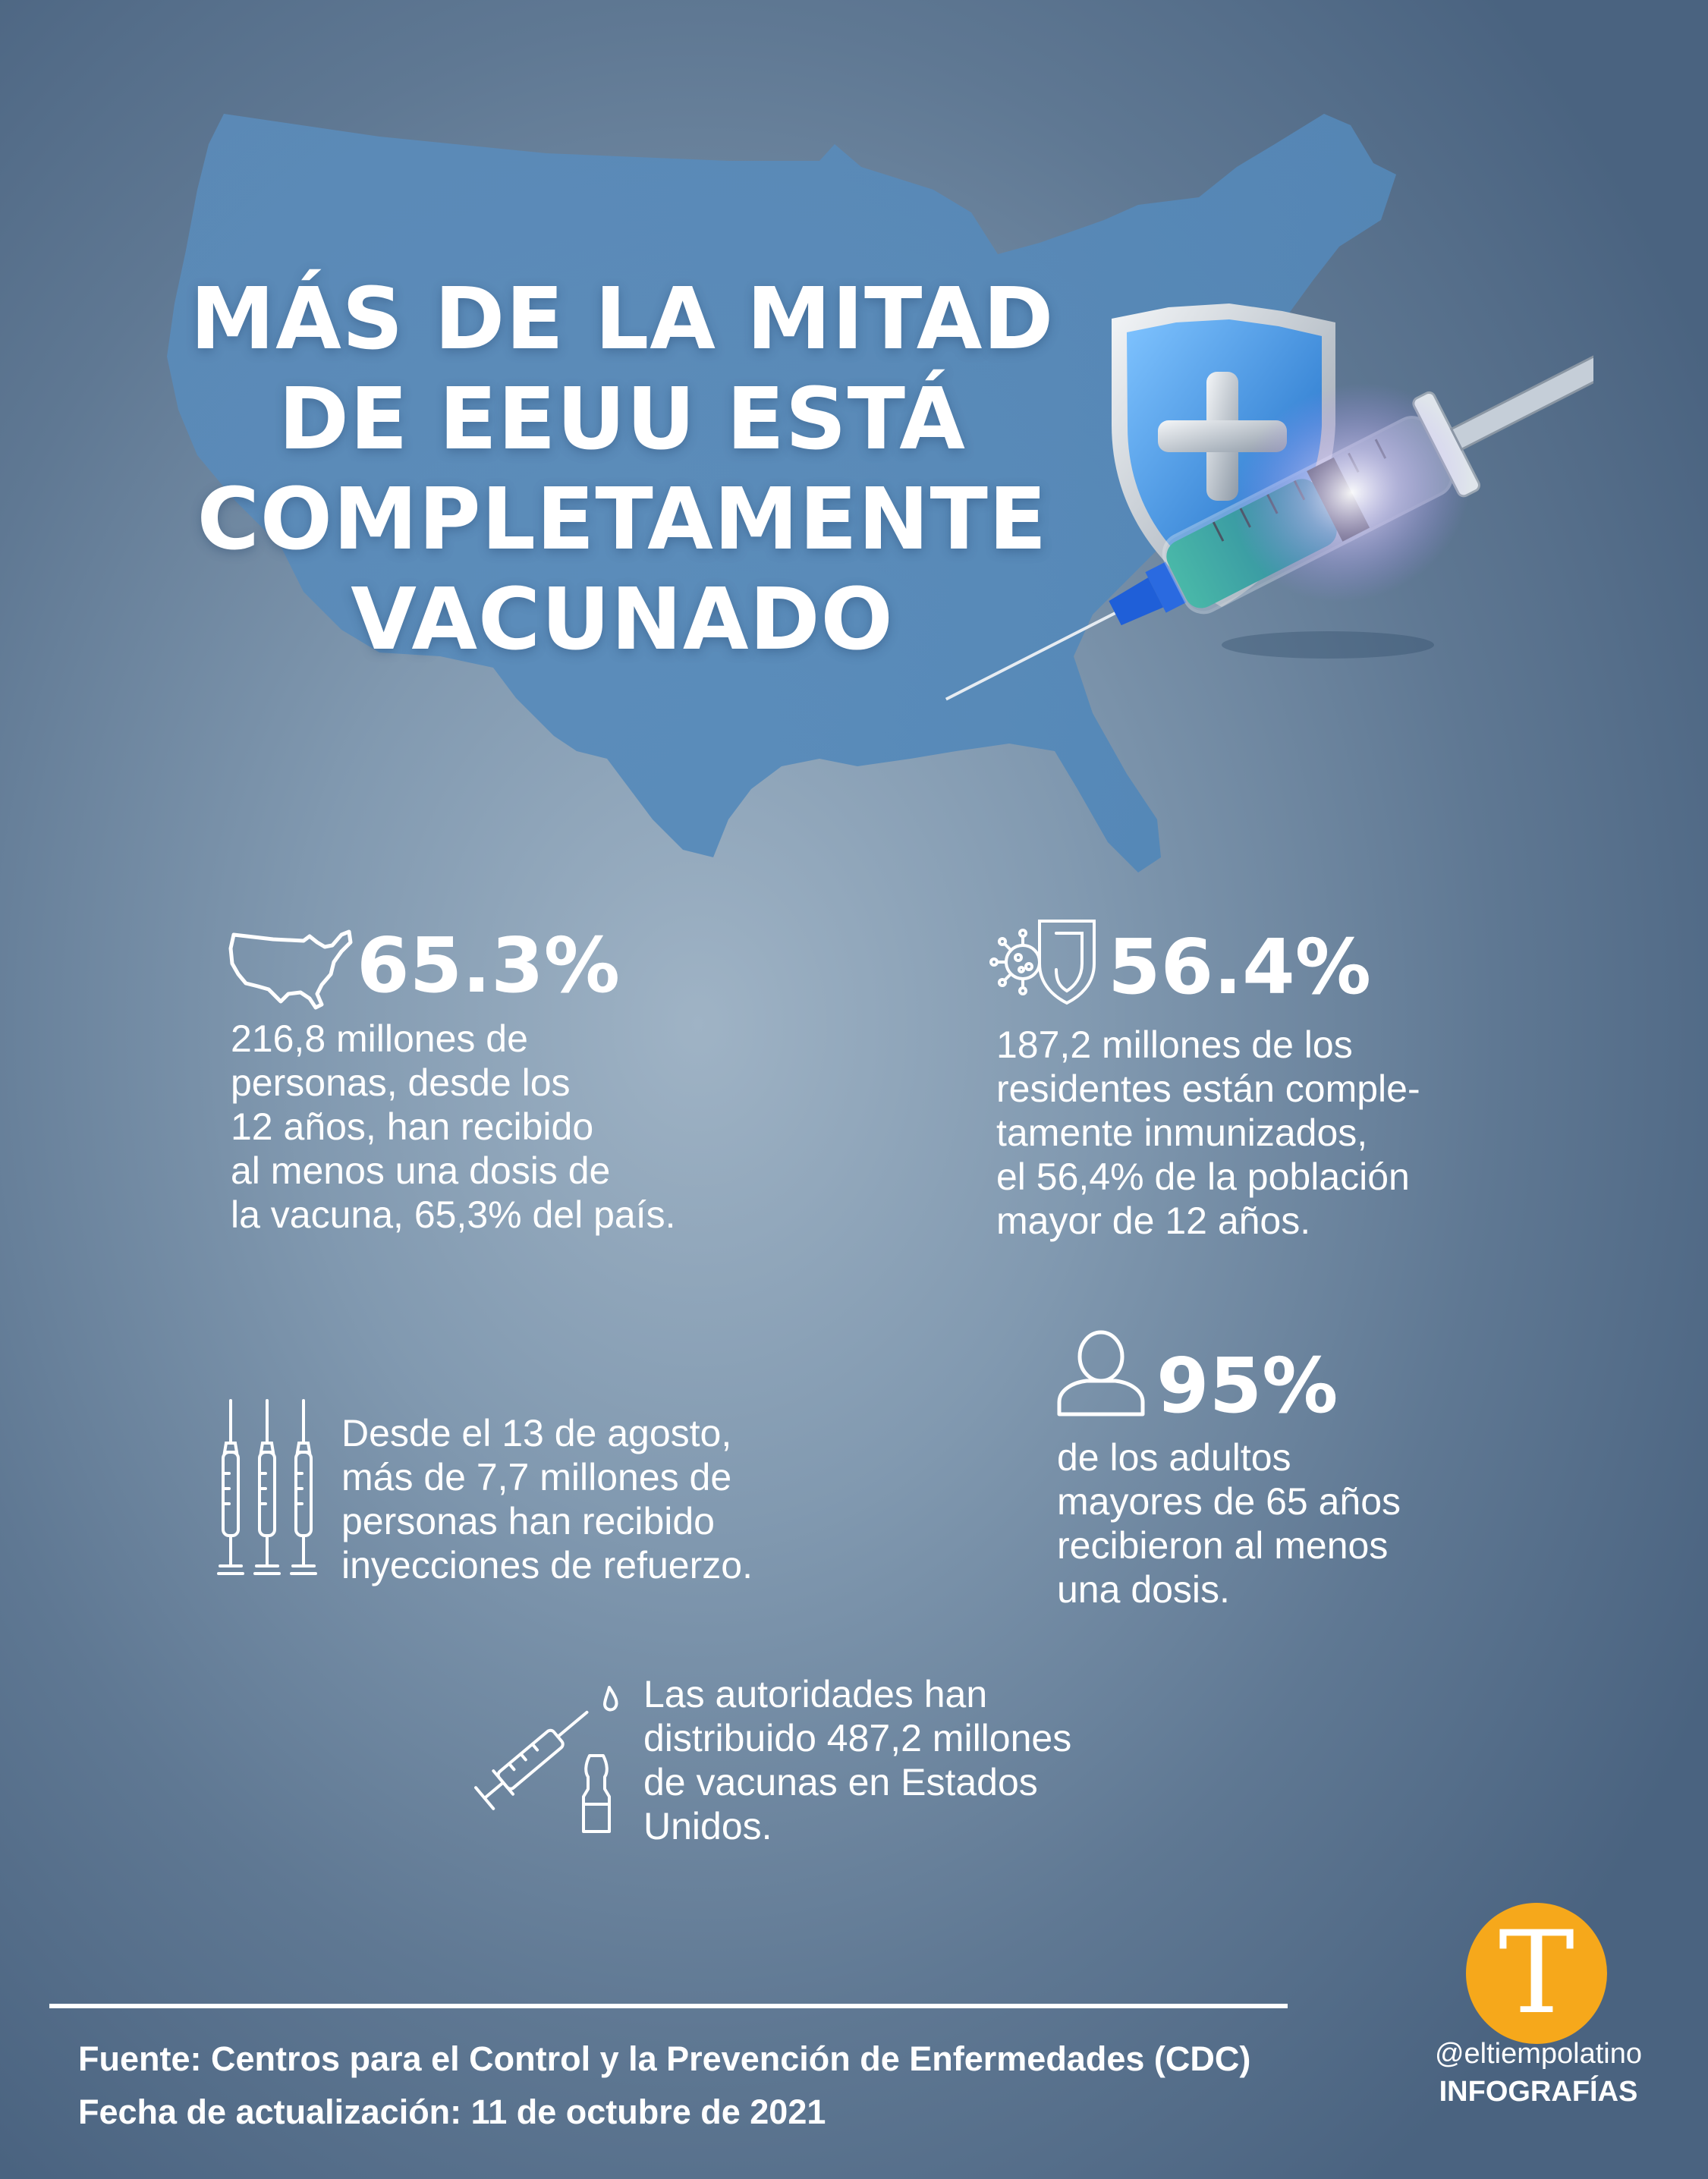 The height and width of the screenshot is (2179, 1708). I want to click on title-line-3: COMPLETAMENTE, so click(622, 519).